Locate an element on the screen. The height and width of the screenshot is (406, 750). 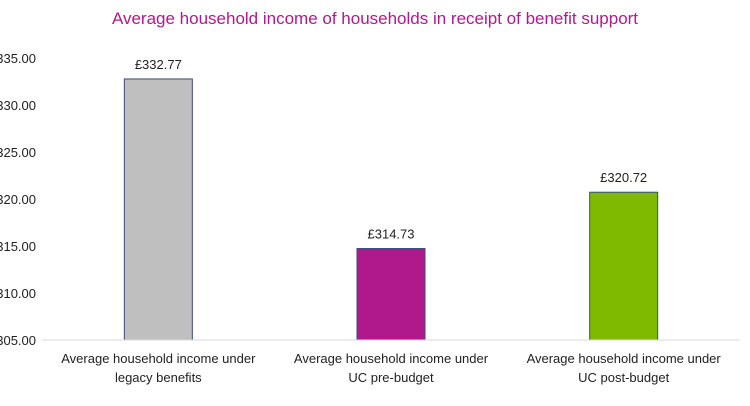
x-tick-label: legacy benefits is located at coordinates (158, 377).